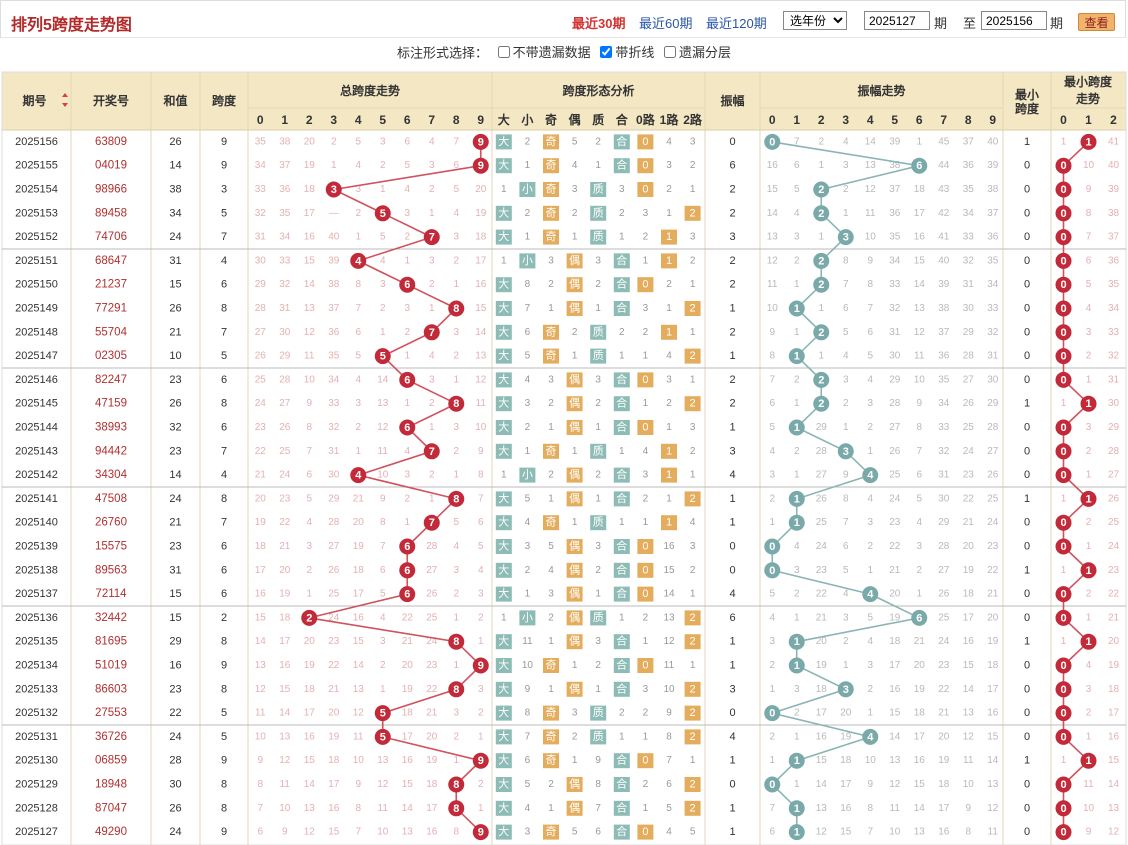  What do you see at coordinates (815, 20) in the screenshot?
I see `year-select: 选年份` at bounding box center [815, 20].